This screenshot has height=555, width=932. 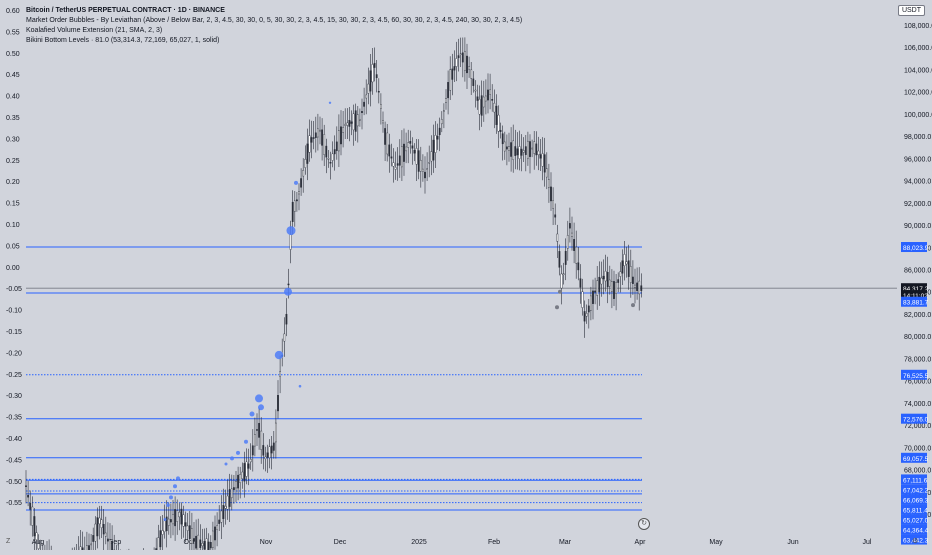 What do you see at coordinates (917, 226) in the screenshot?
I see `right-axis-tick: 90,000.0` at bounding box center [917, 226].